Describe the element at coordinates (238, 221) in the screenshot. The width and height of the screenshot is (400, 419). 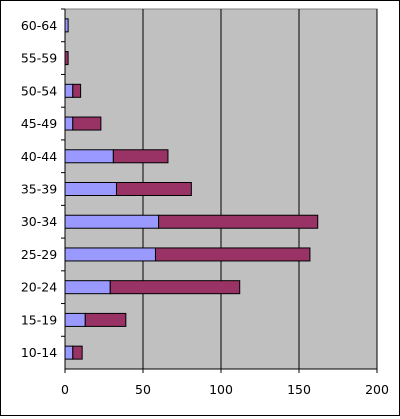
I see `bar-segment-30-34-s2` at that location.